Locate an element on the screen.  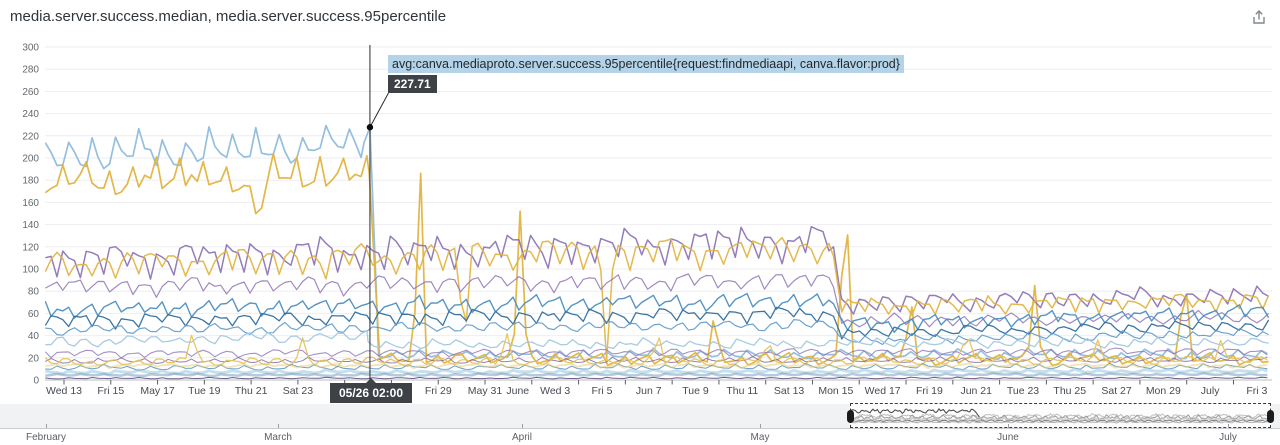
x-tick-label: Tue 9 is located at coordinates (695, 391).